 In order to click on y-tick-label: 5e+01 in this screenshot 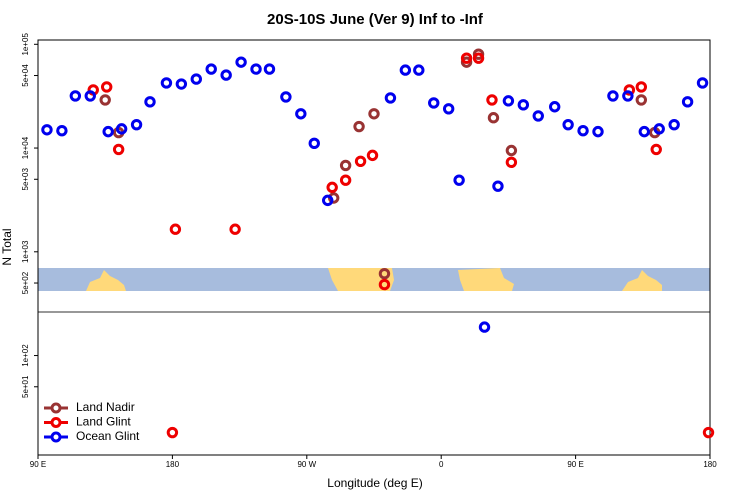, I will do `click(25, 386)`.